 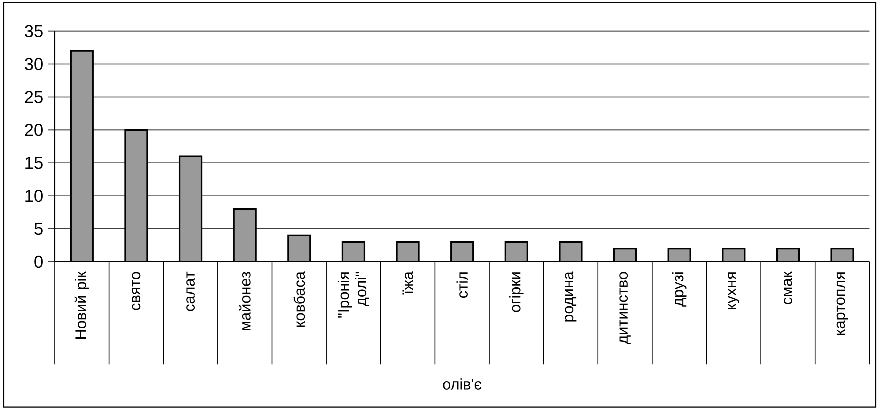 I want to click on y-tick-label: 30, so click(x=34, y=64).